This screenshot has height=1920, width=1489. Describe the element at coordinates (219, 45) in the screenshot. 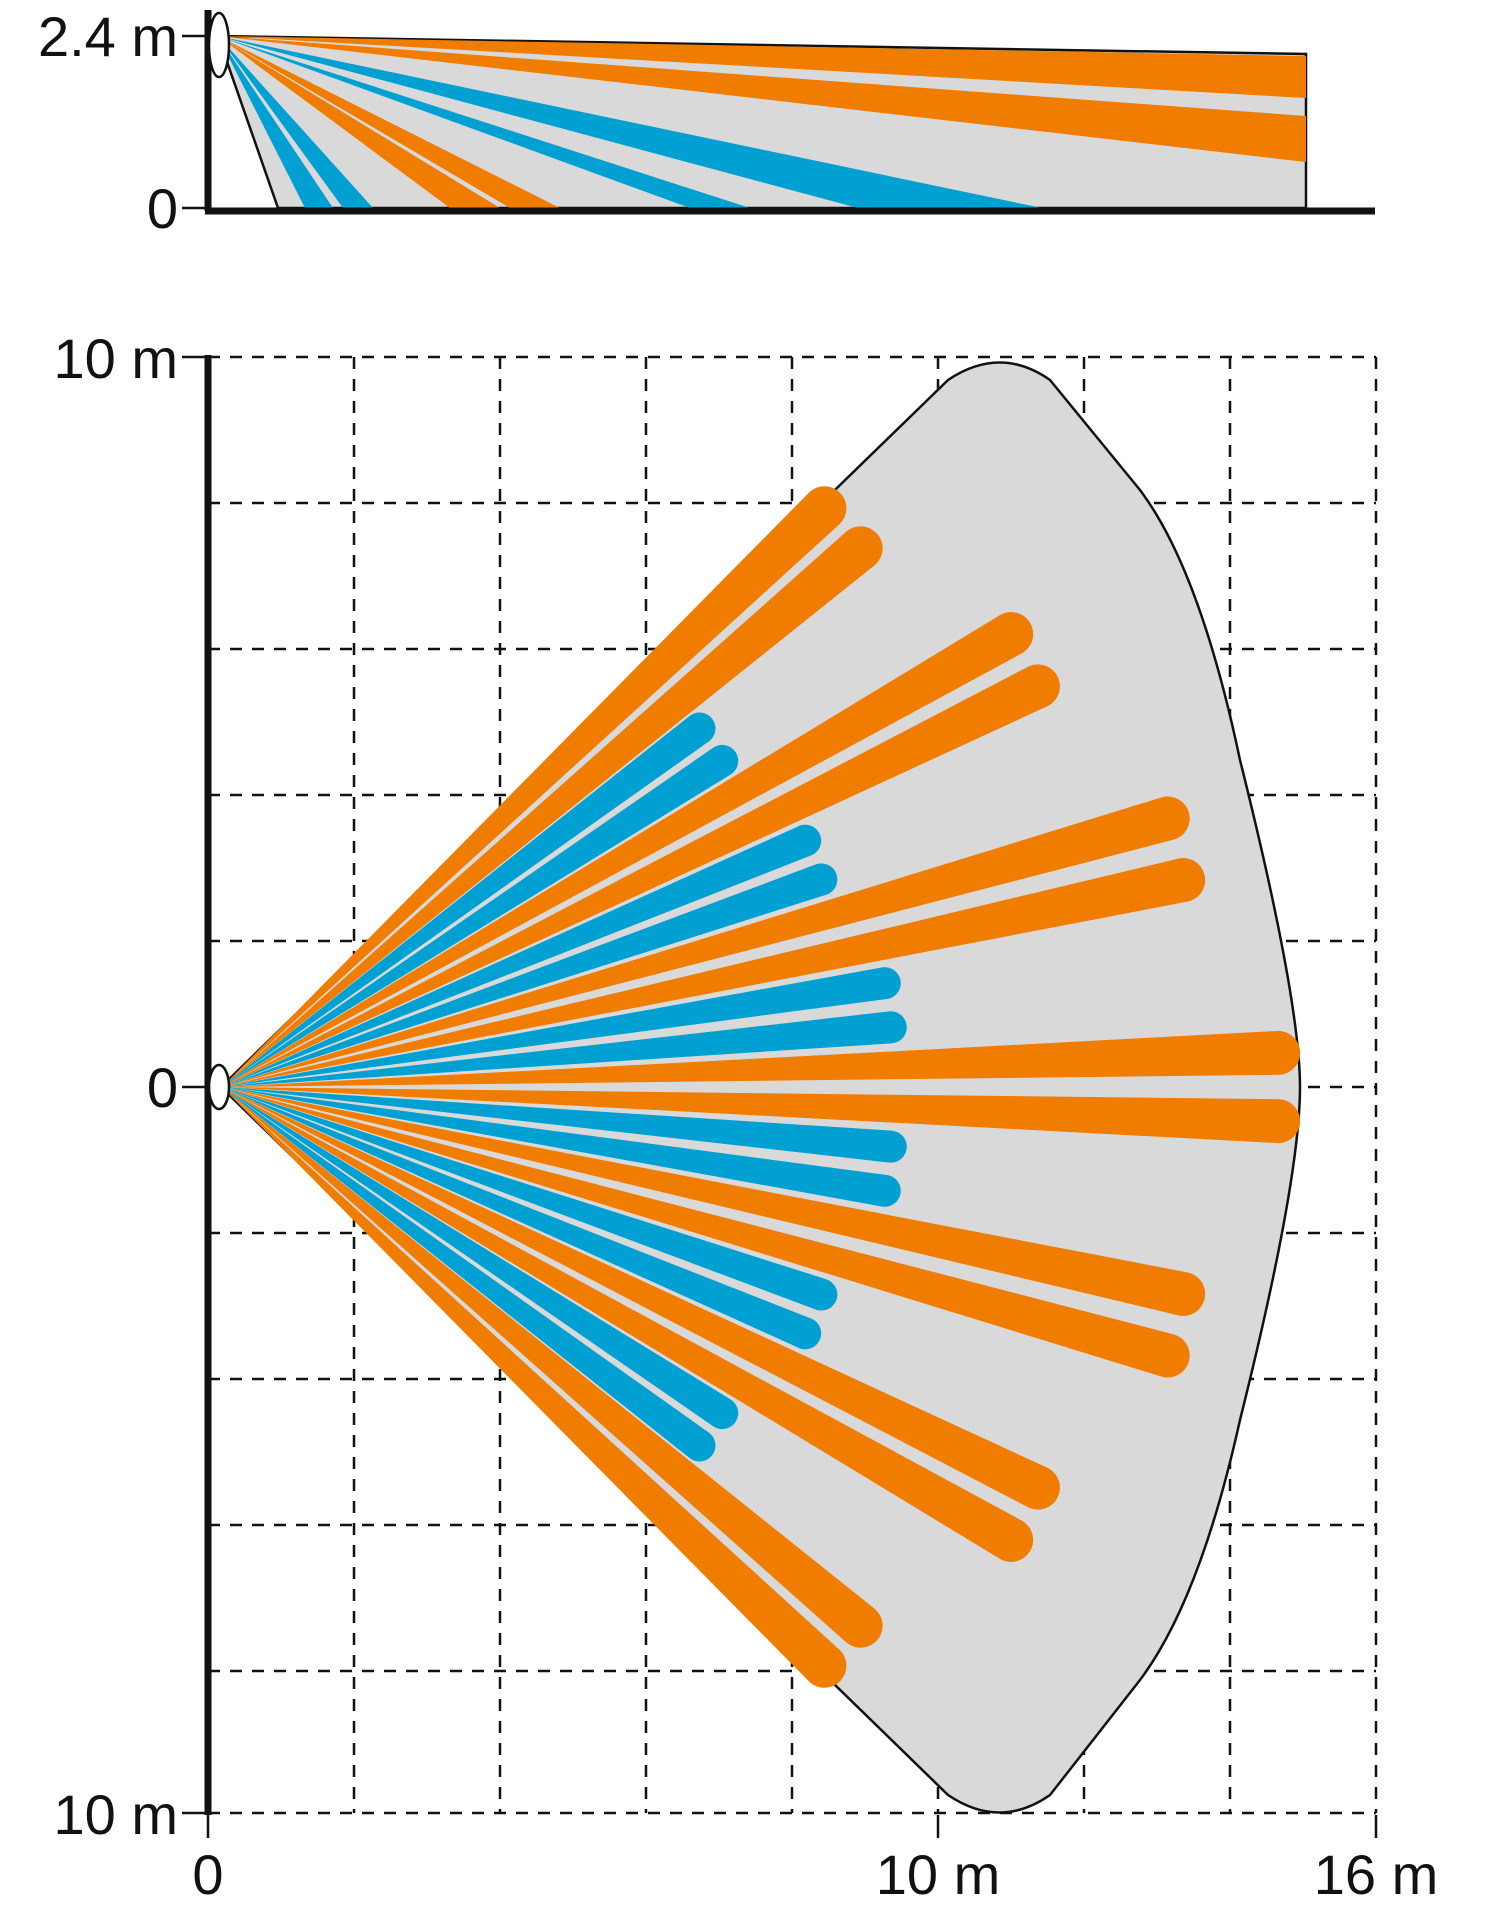

I see `side-sensor-icon` at that location.